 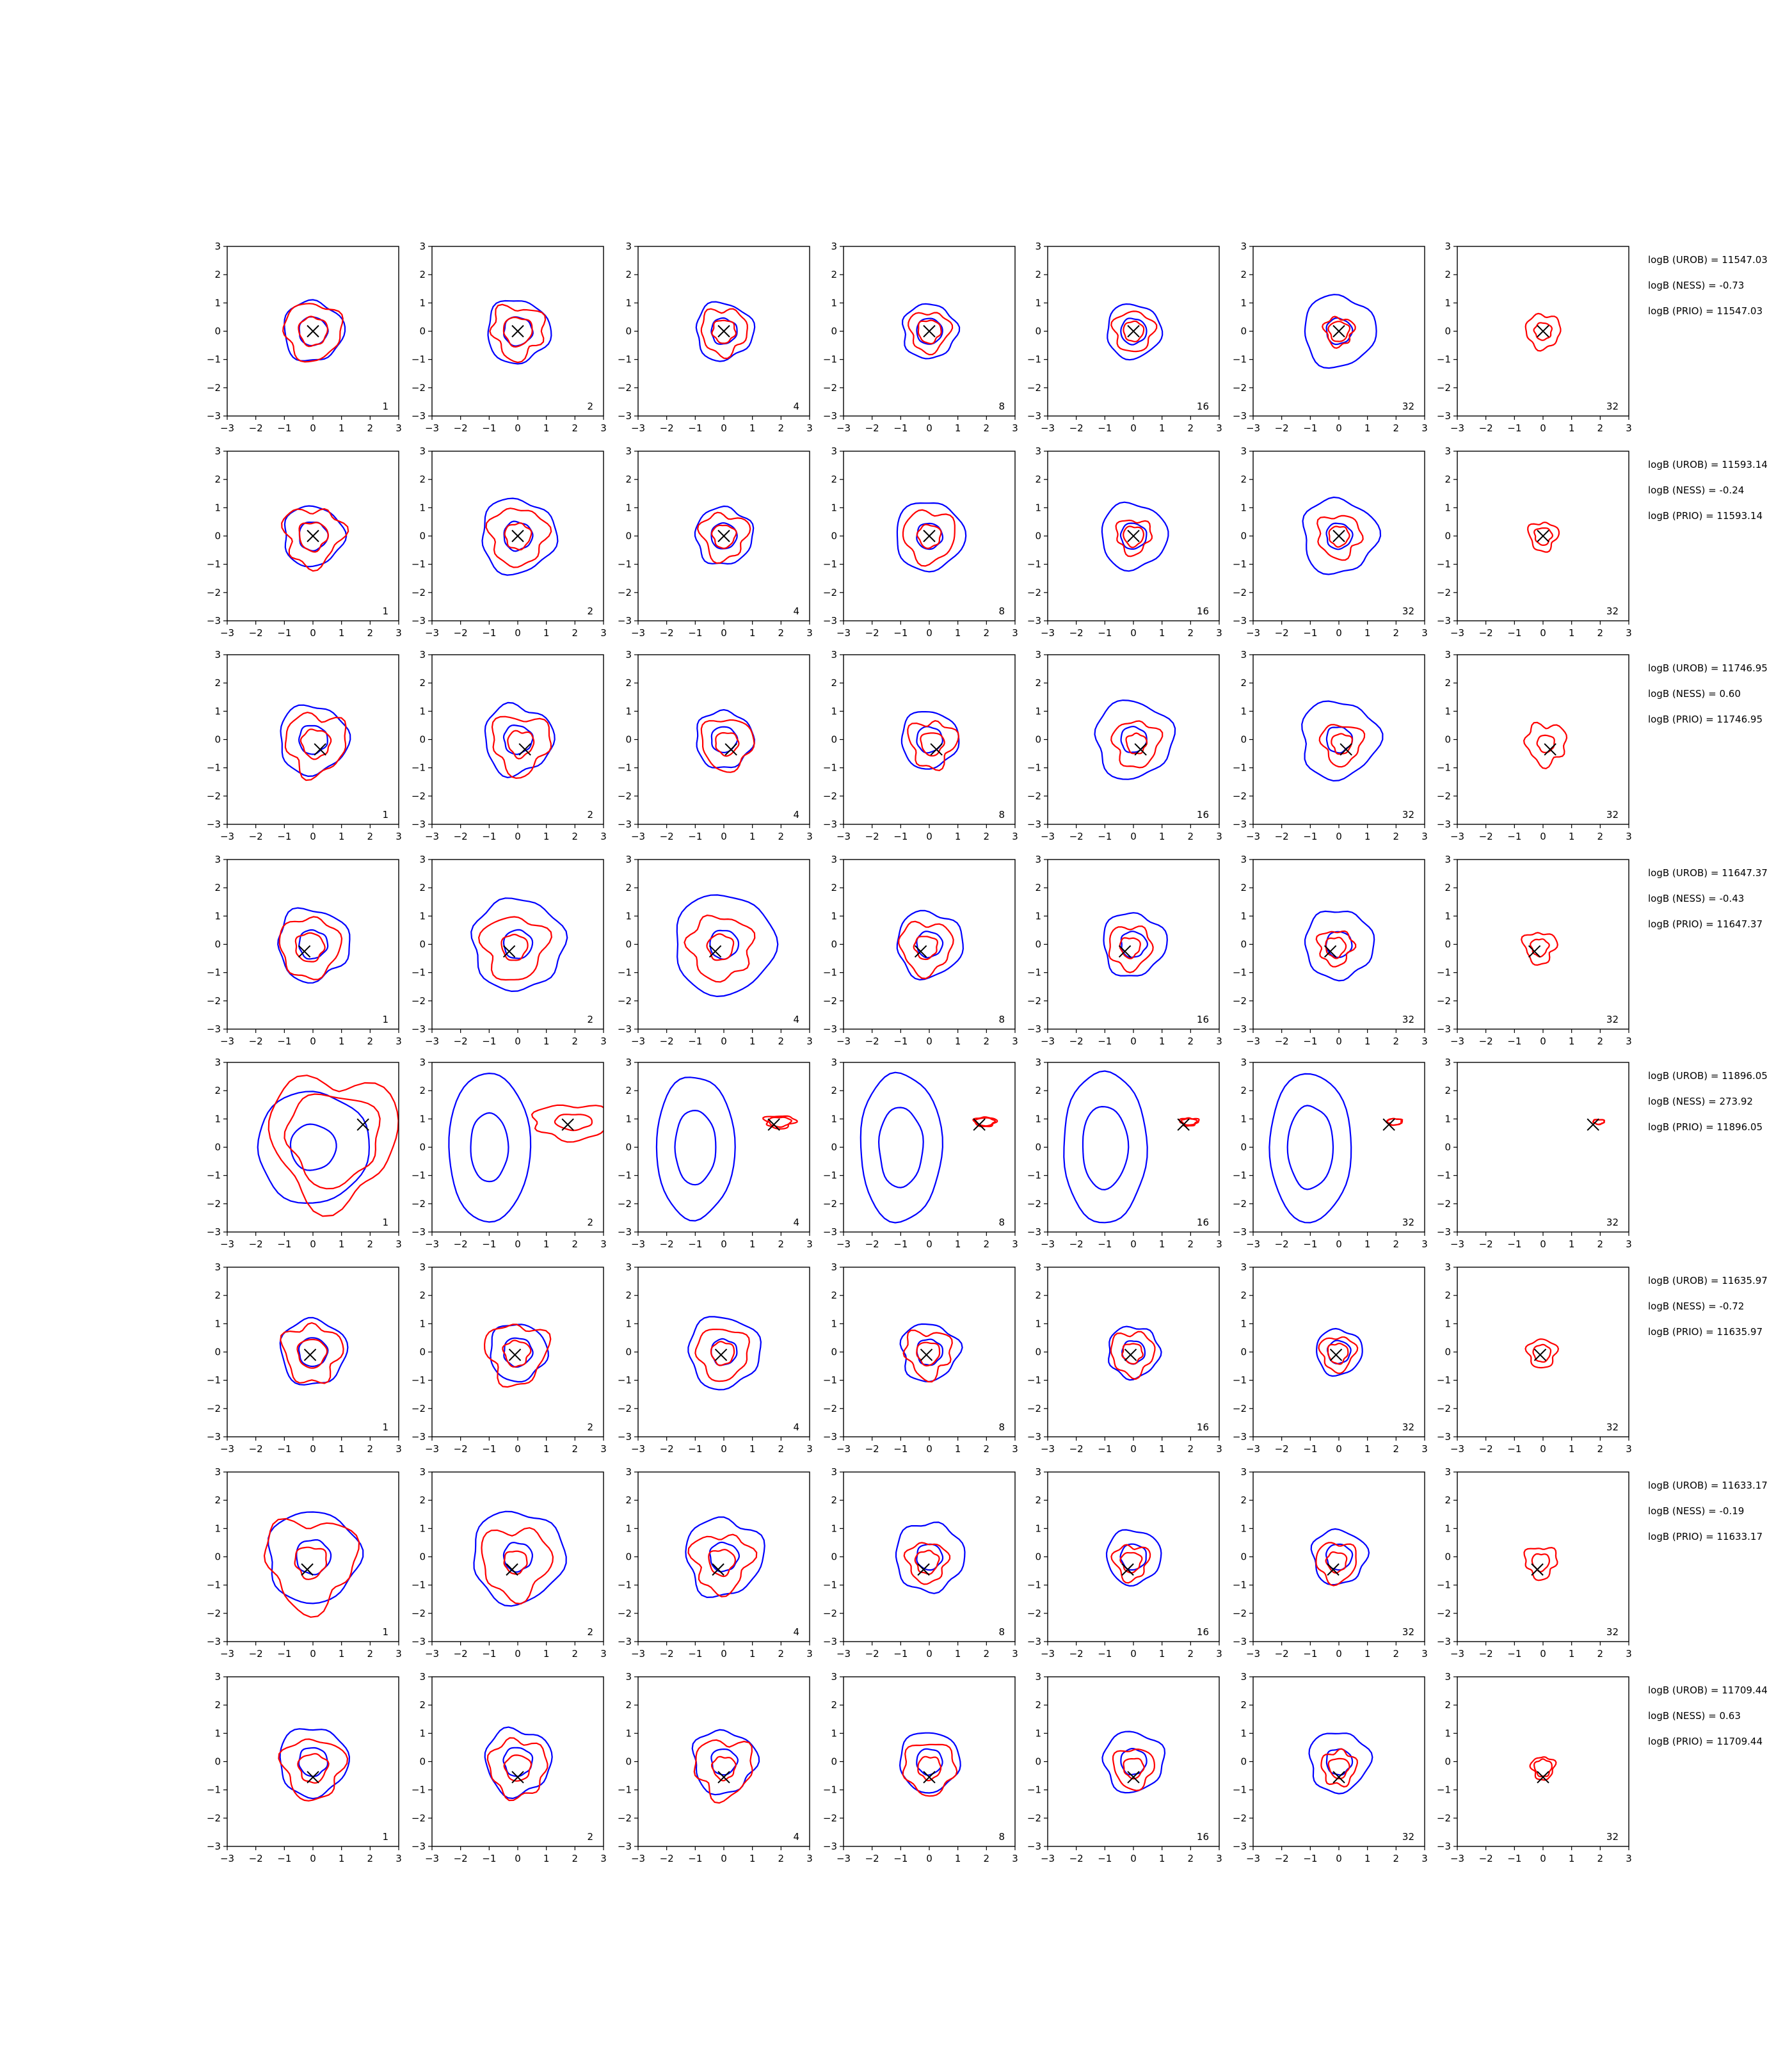 What do you see at coordinates (625, 1029) in the screenshot?
I see `y-tick-label: −3` at bounding box center [625, 1029].